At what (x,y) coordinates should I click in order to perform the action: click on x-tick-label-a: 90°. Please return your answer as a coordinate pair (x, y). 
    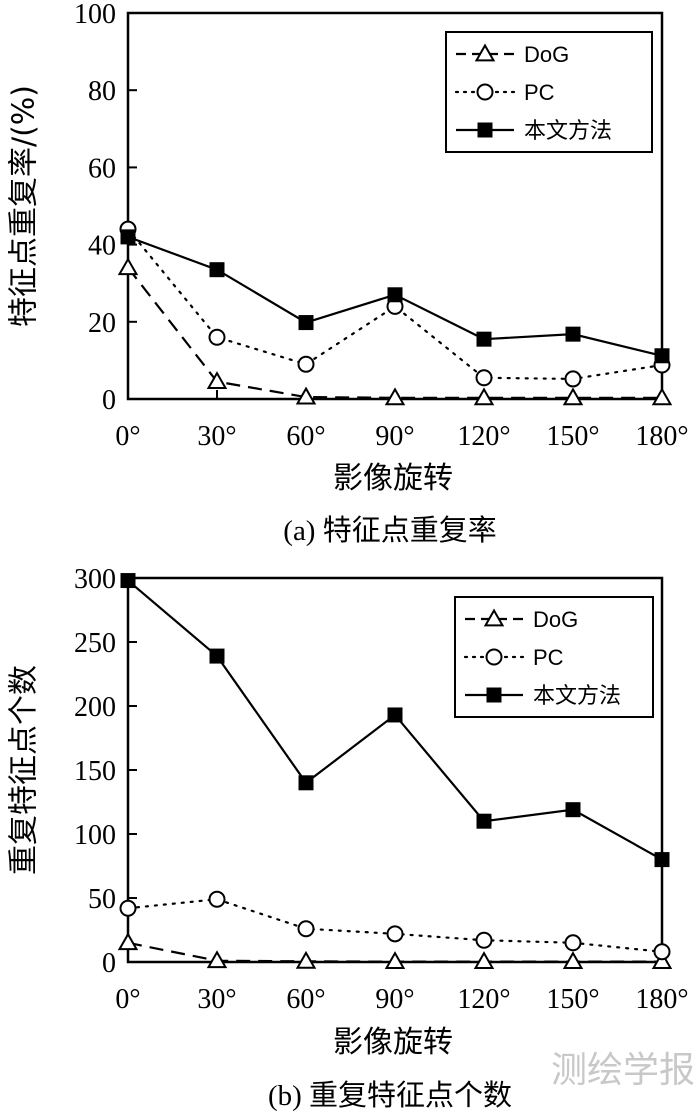
    Looking at the image, I should click on (394, 436).